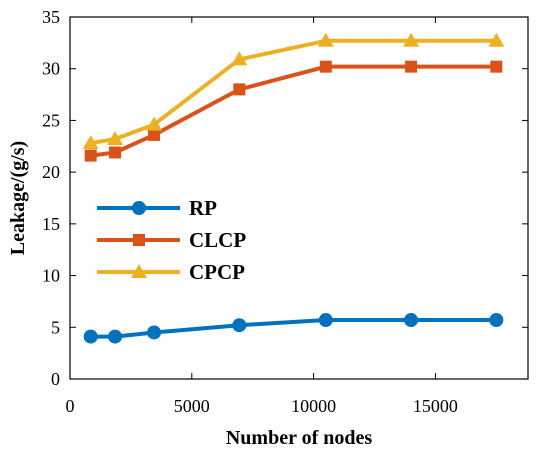 The image size is (550, 457). Describe the element at coordinates (51, 17) in the screenshot. I see `y-tick-label: 35` at that location.